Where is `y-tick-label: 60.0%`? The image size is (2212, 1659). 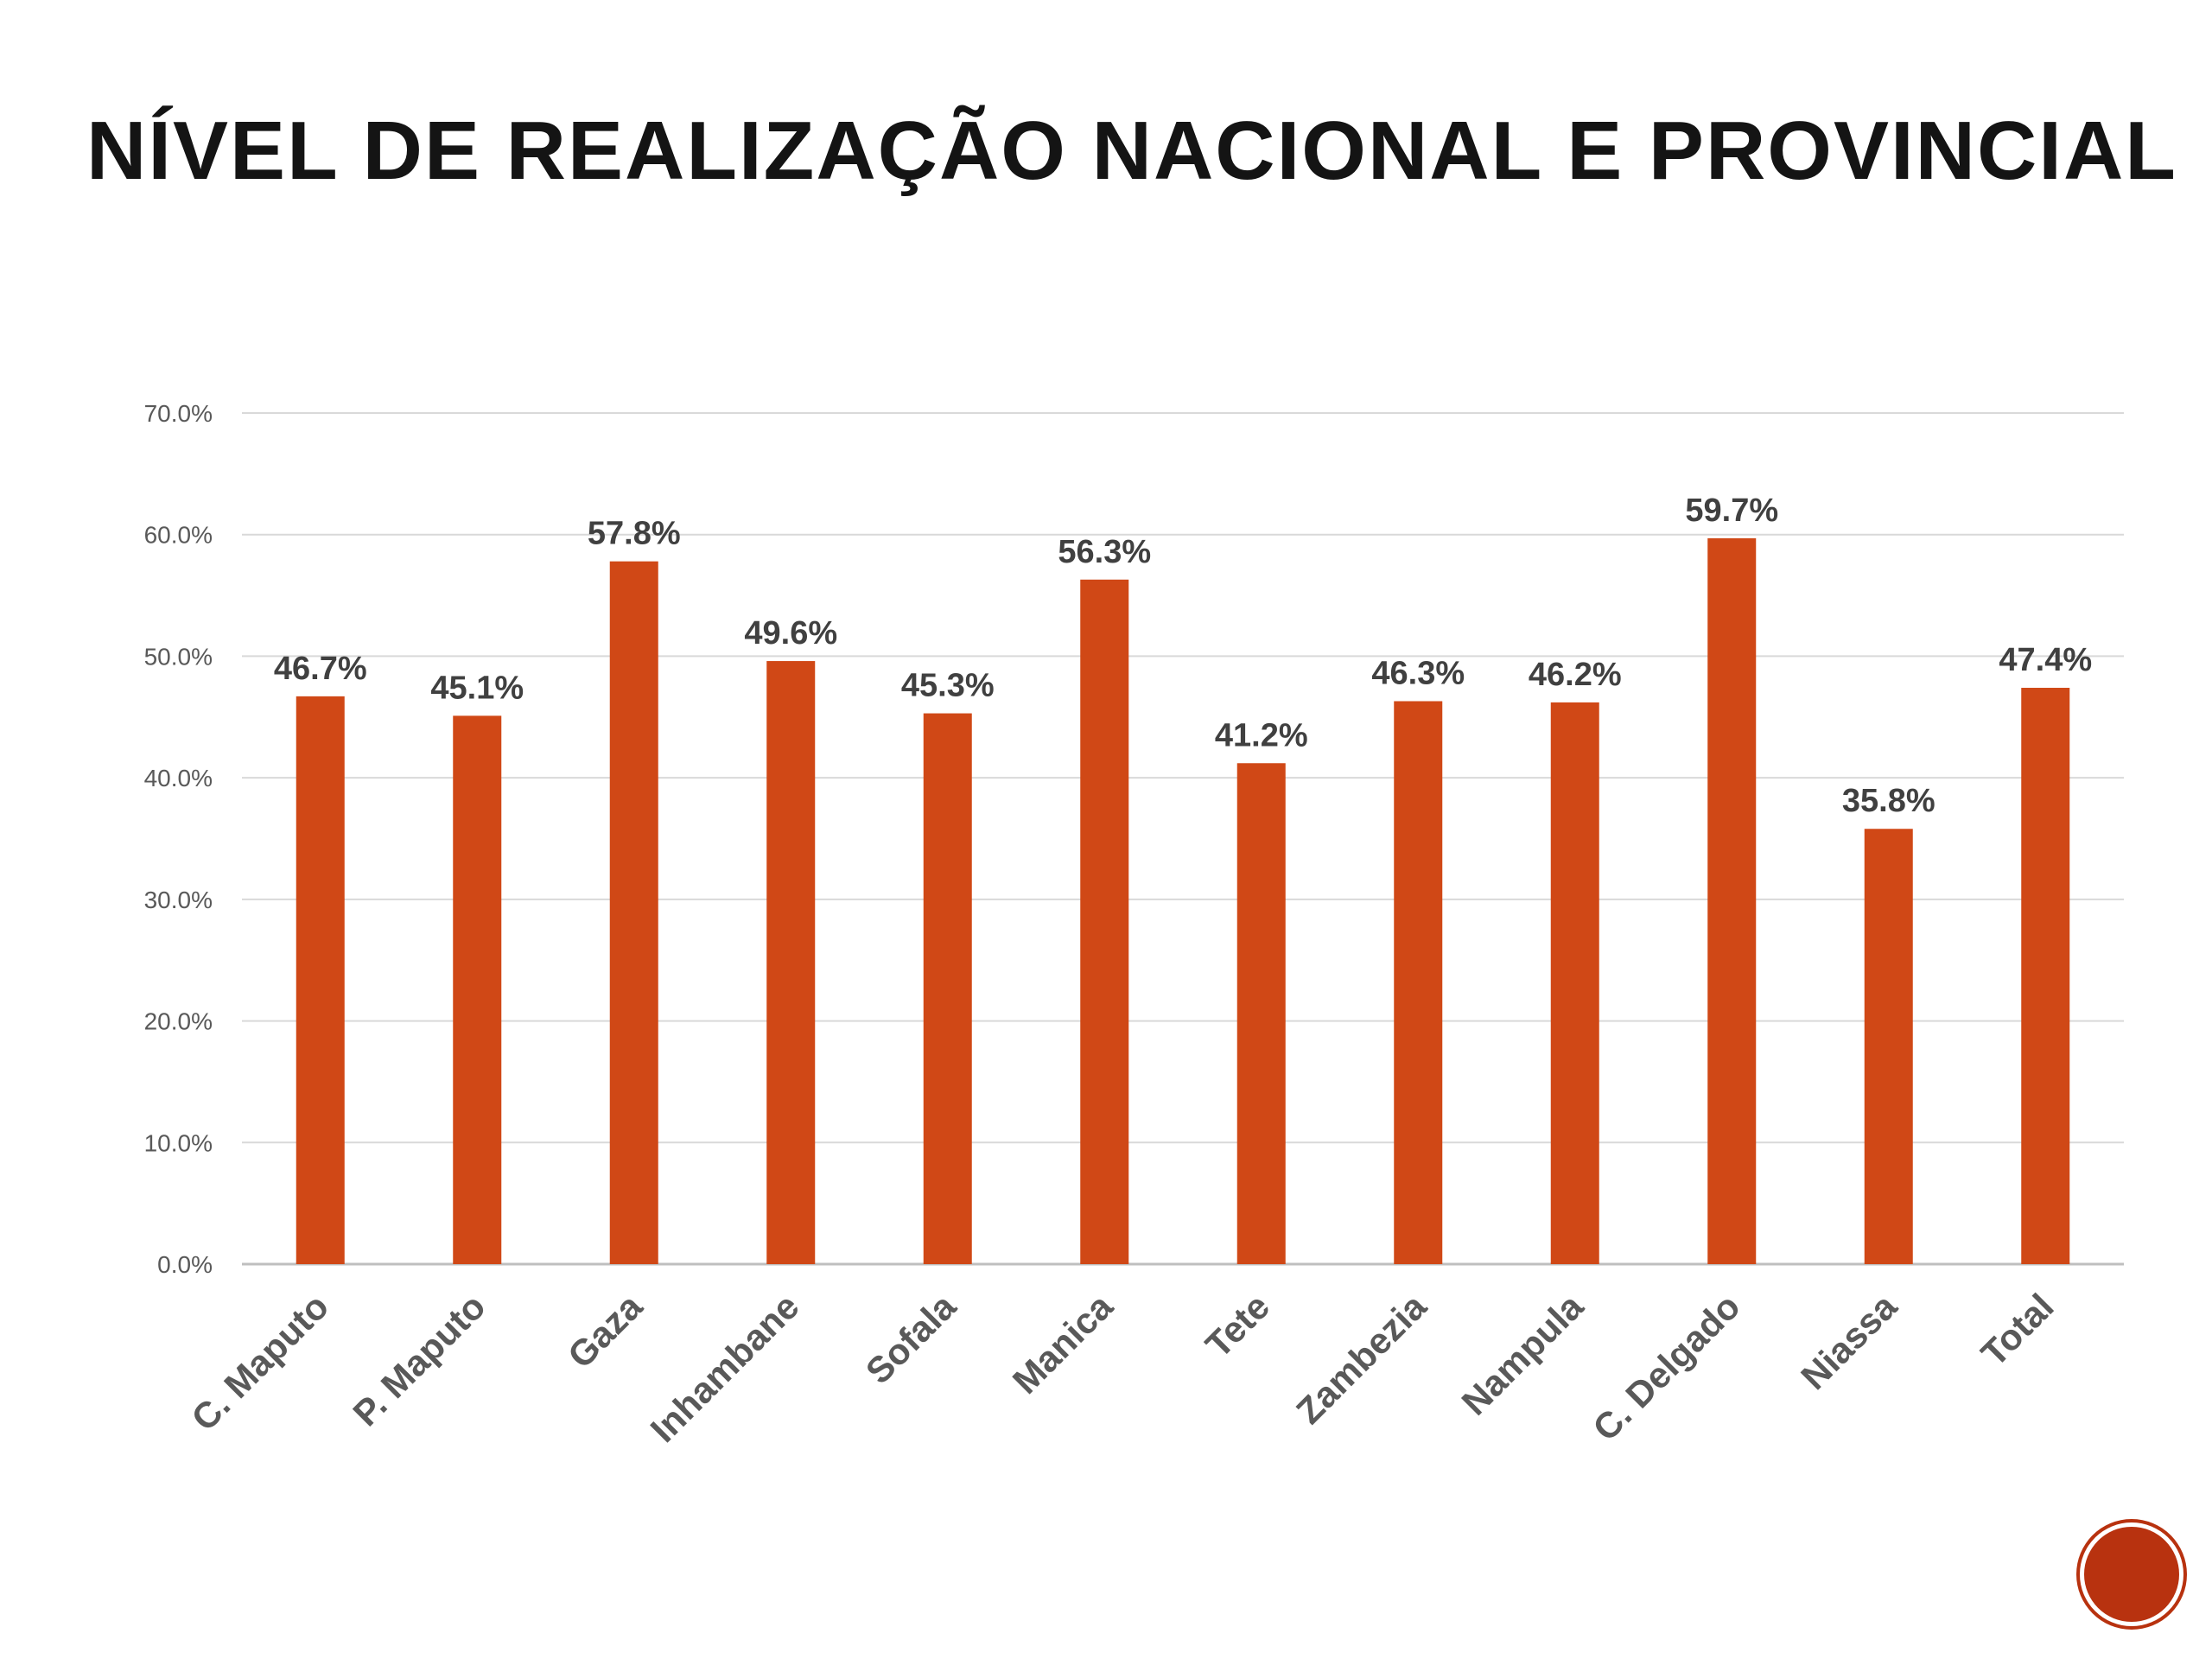 y-tick-label: 60.0% is located at coordinates (178, 535).